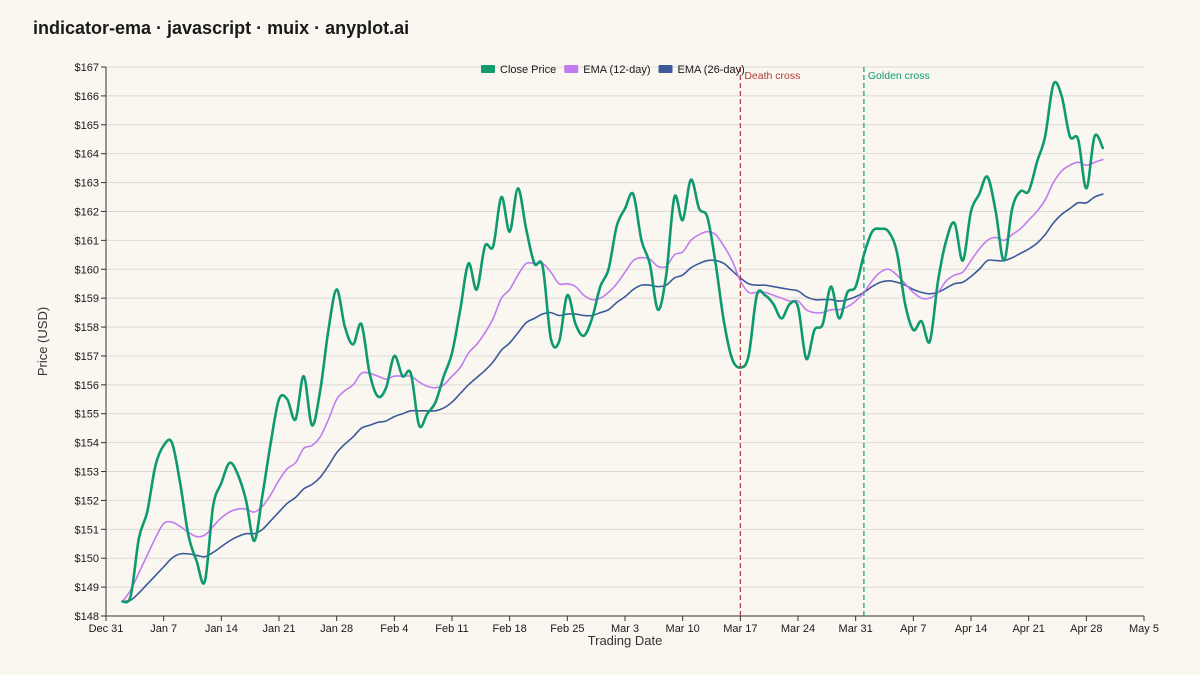 The height and width of the screenshot is (675, 1200). What do you see at coordinates (834, 341) in the screenshot?
I see `annotations: Death cross Golden cross` at bounding box center [834, 341].